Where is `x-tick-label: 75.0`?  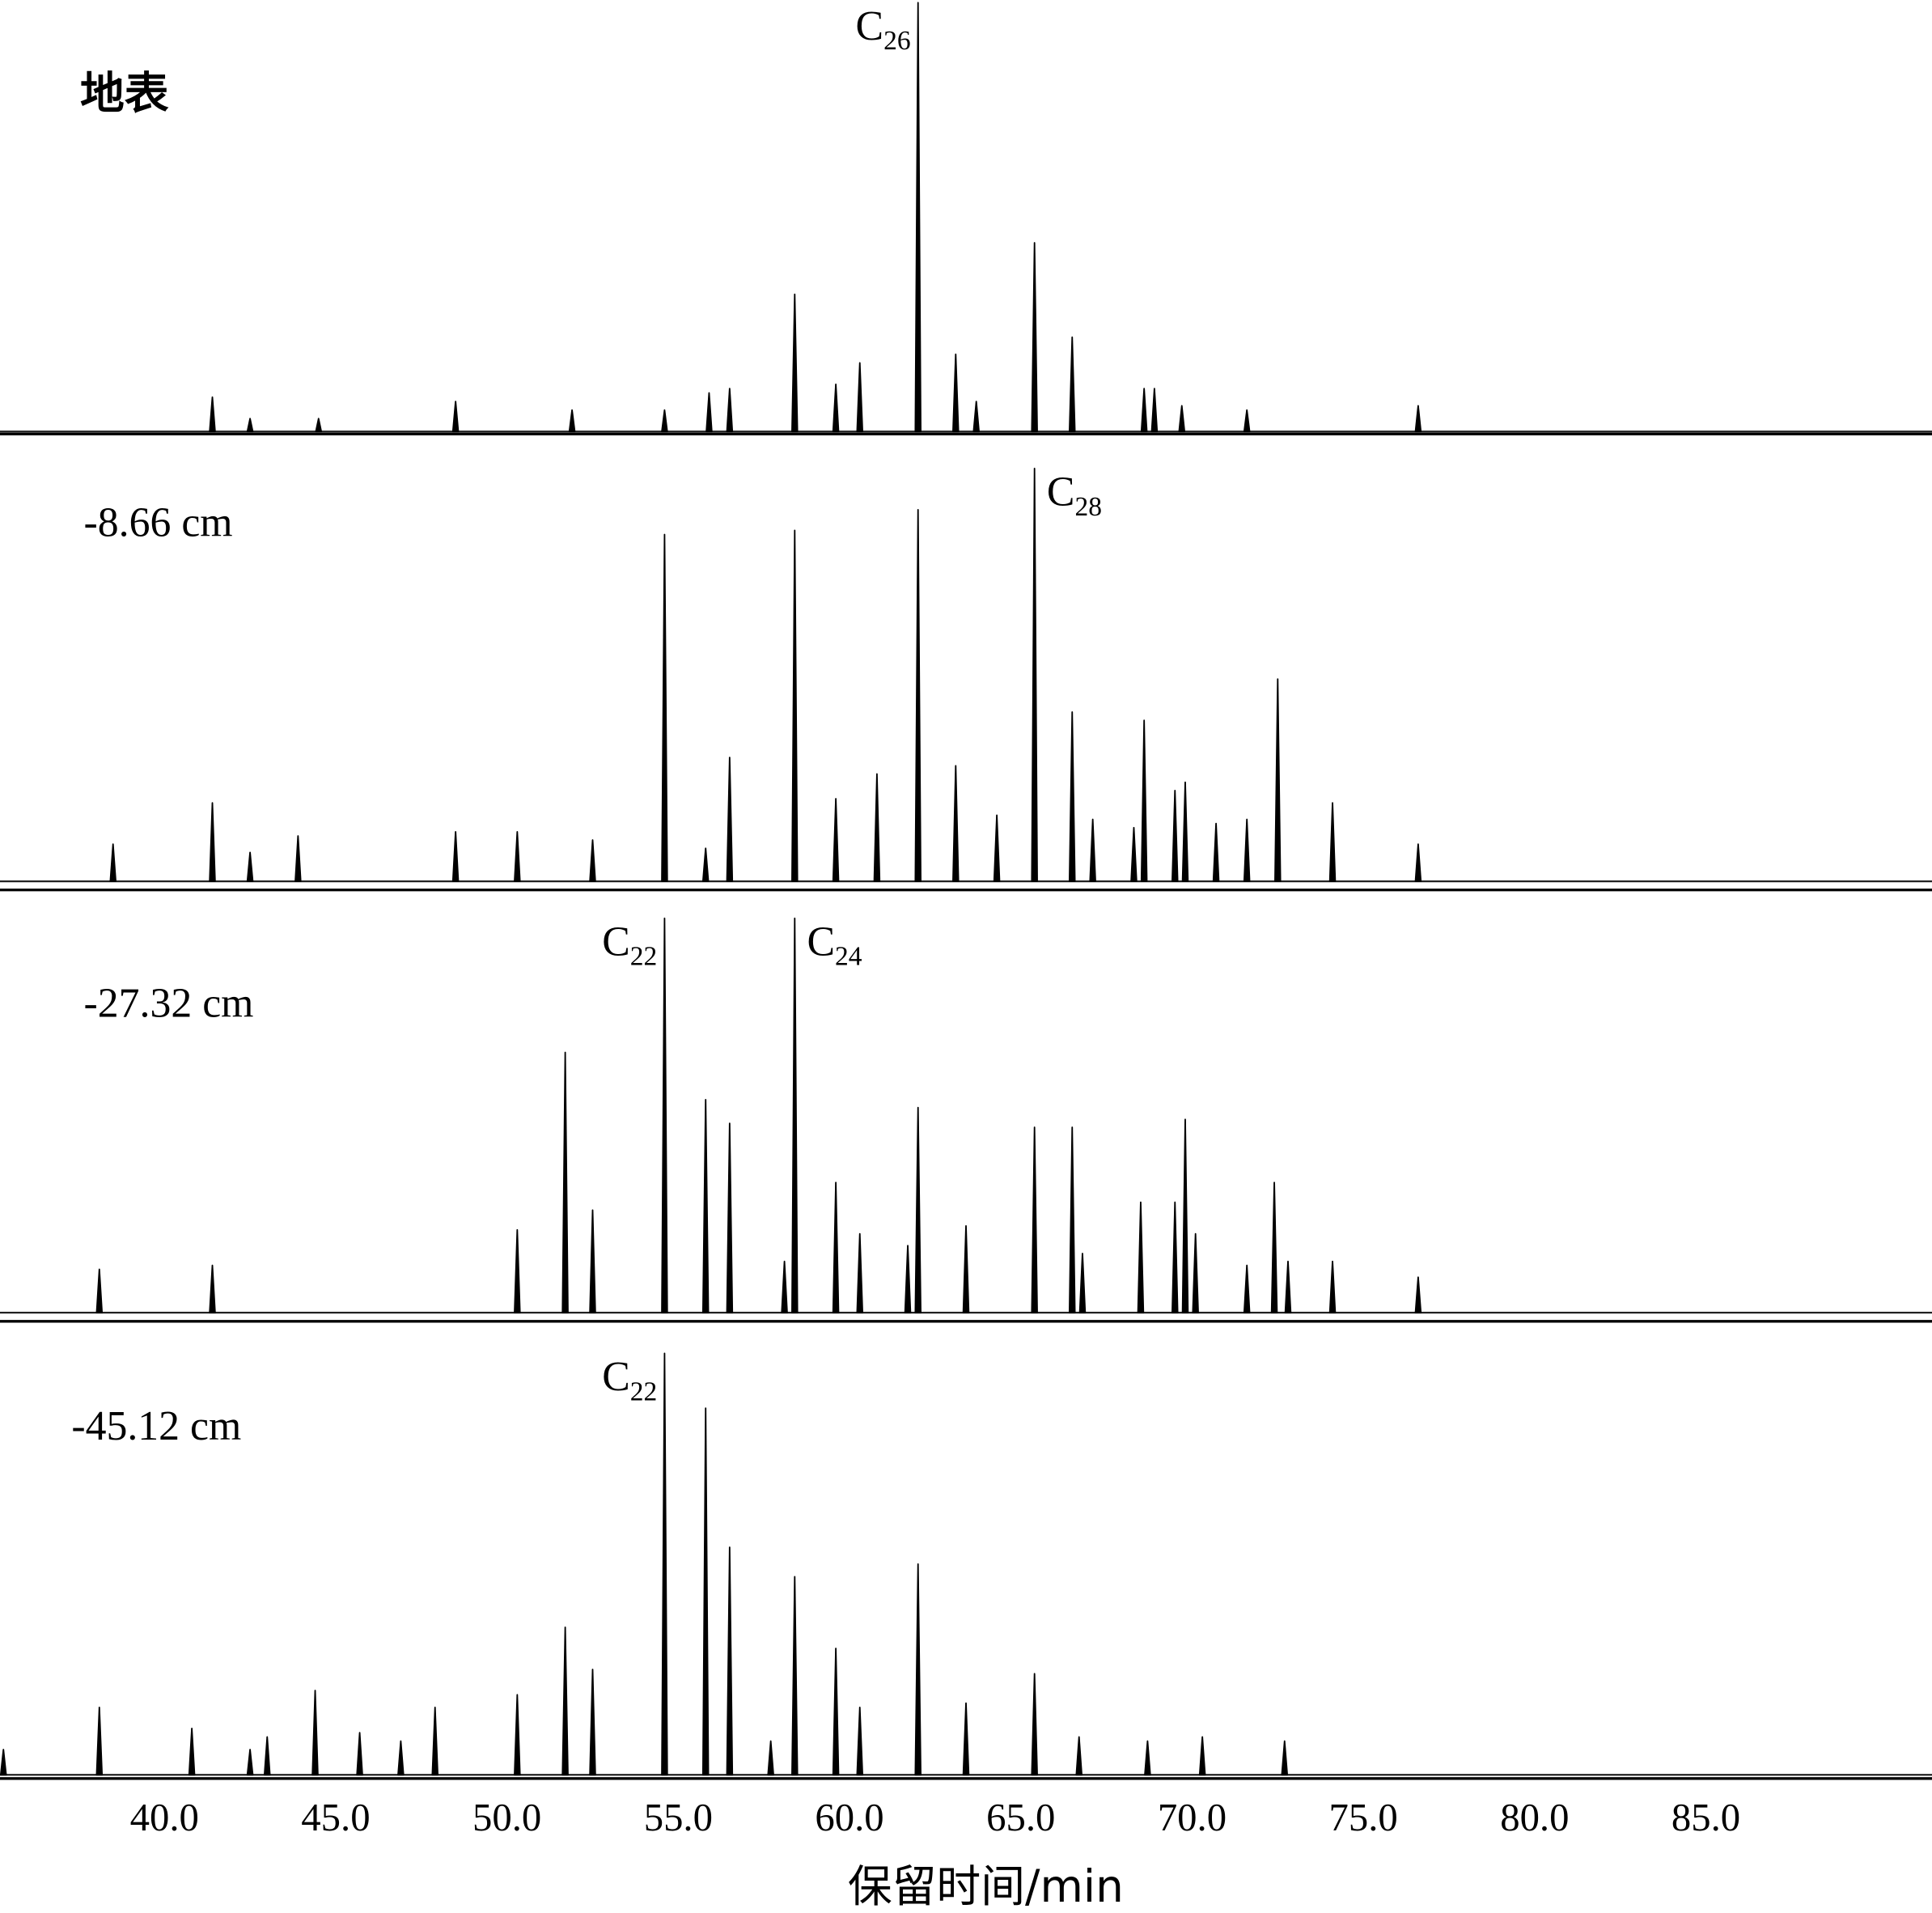 x-tick-label: 75.0 is located at coordinates (1363, 1817).